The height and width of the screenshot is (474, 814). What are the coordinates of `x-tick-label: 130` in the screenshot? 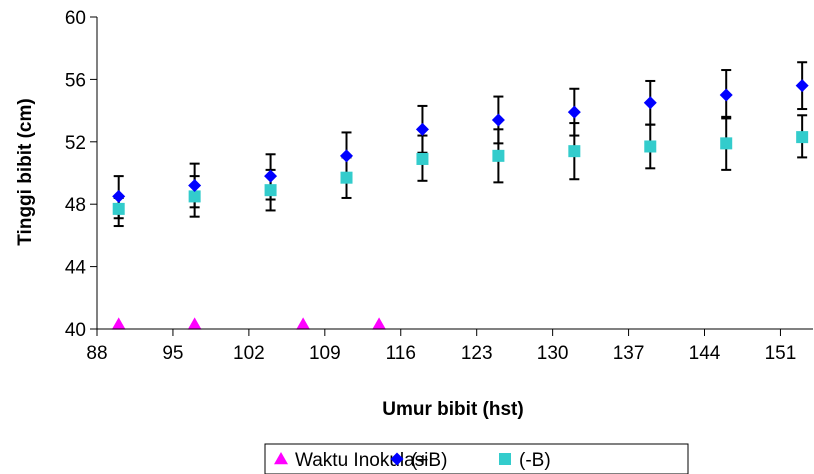 It's located at (553, 353).